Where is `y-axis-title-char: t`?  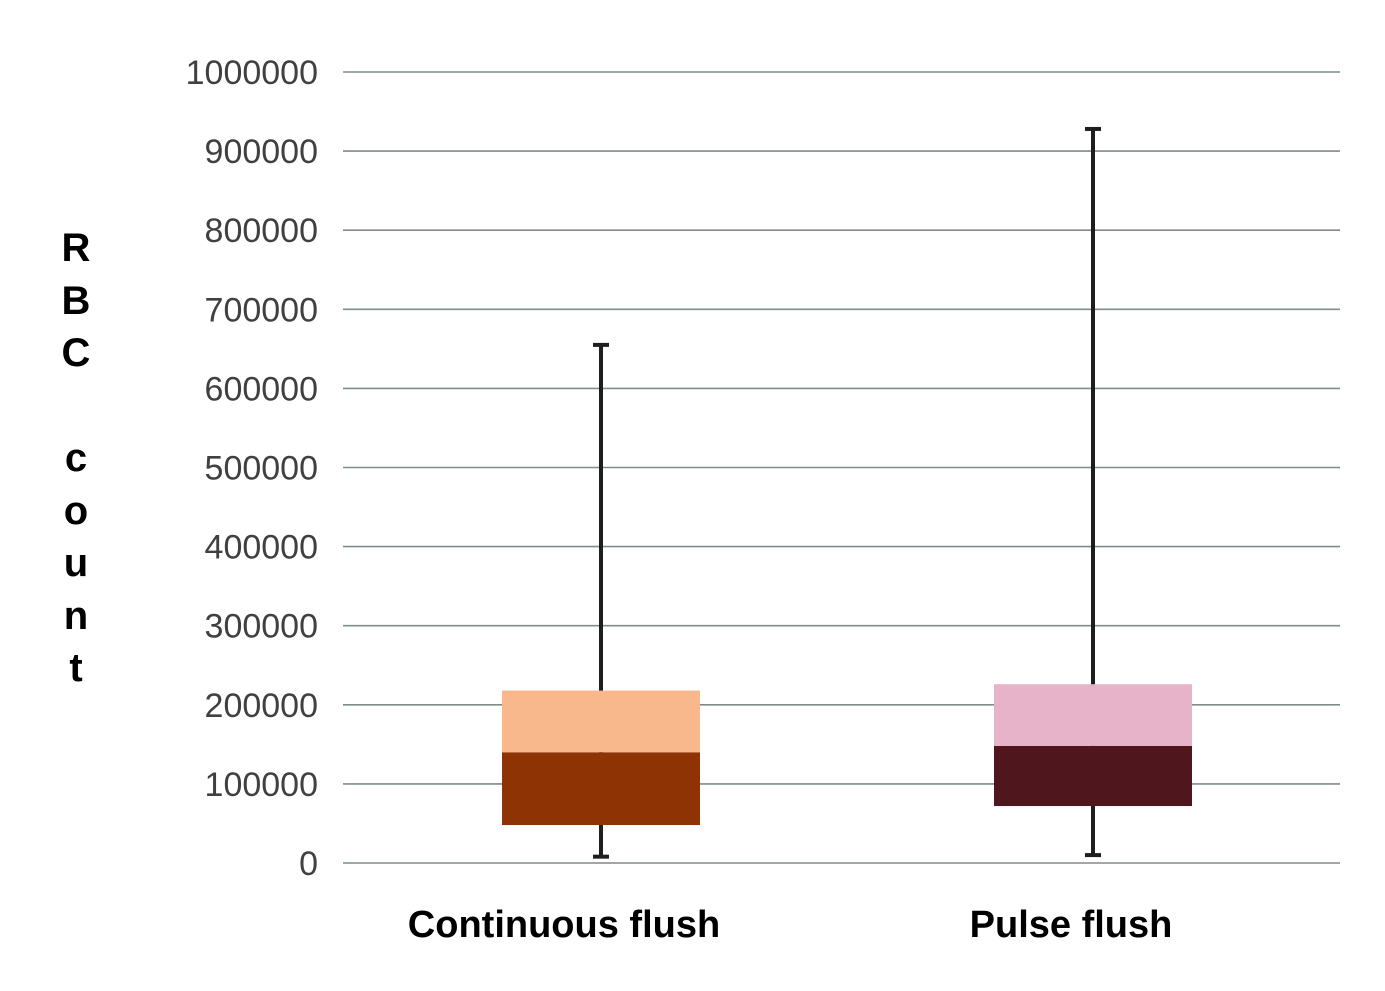
y-axis-title-char: t is located at coordinates (76, 668).